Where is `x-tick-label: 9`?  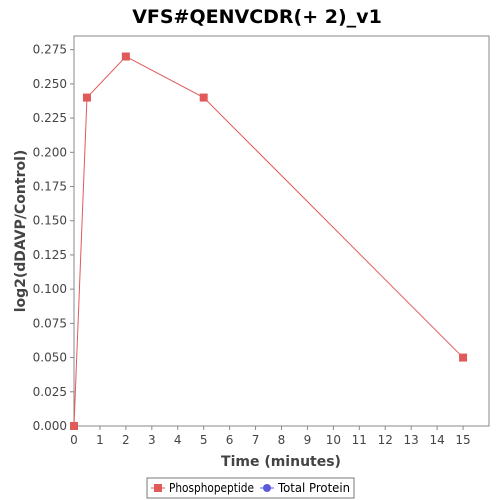
x-tick-label: 9 is located at coordinates (308, 440).